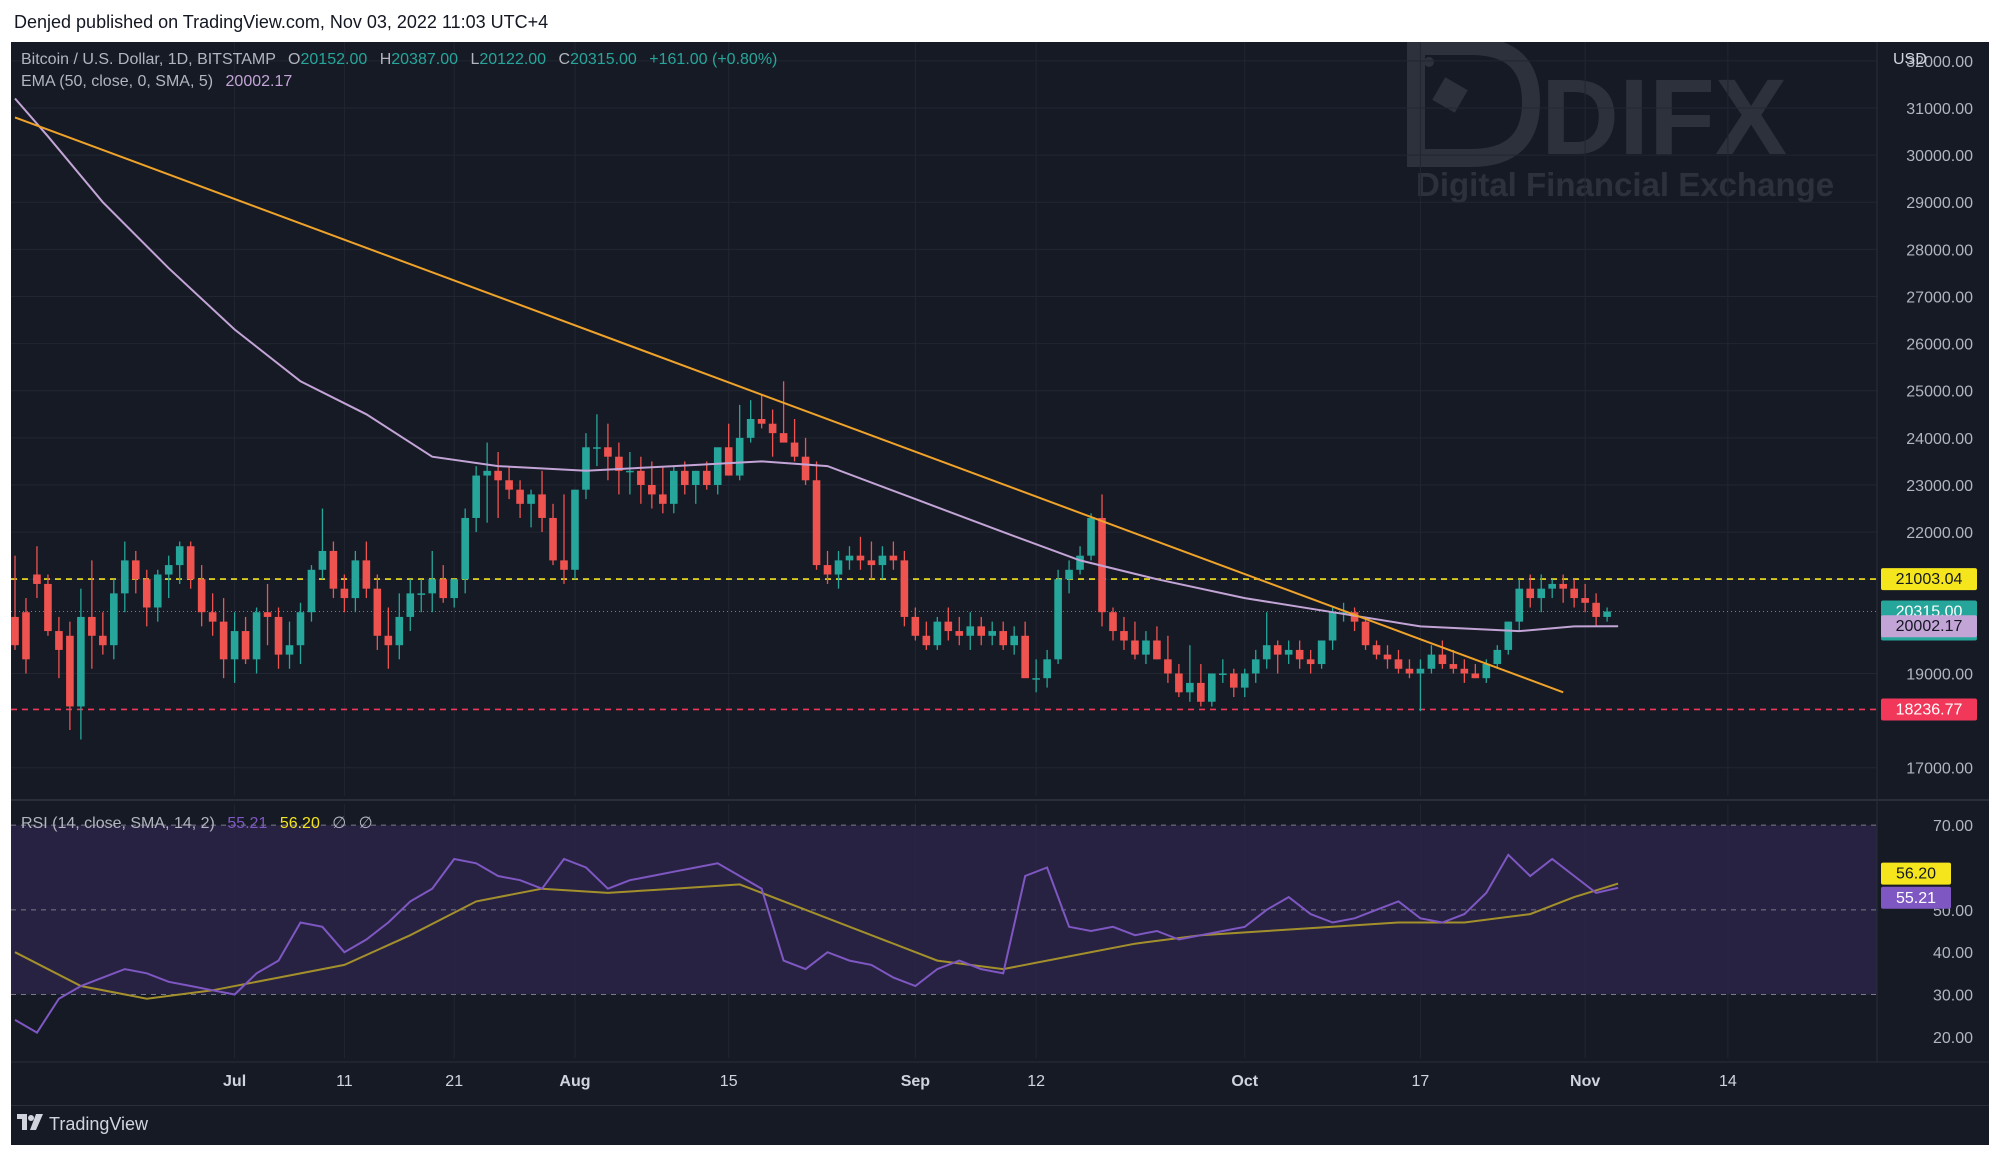 The width and height of the screenshot is (1999, 1154). What do you see at coordinates (366, 823) in the screenshot?
I see `rsi-extra-2: ∅` at bounding box center [366, 823].